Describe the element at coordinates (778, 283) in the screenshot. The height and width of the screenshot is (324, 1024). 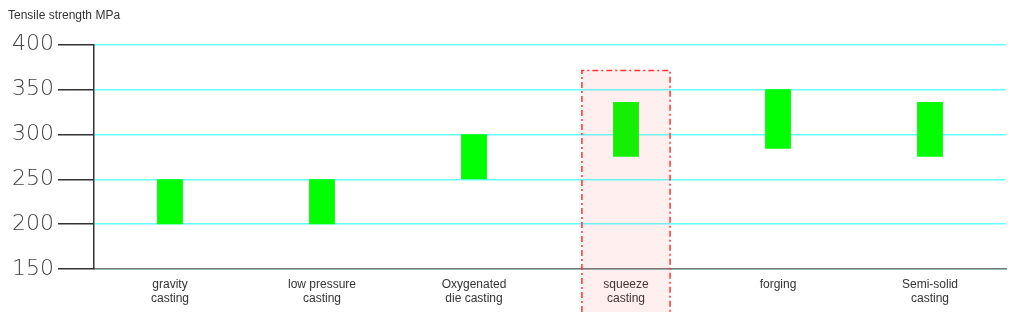
I see `x-tick-label: forging` at that location.